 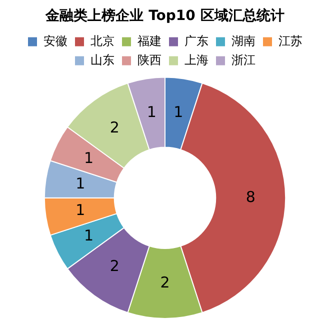 I want to click on legend-label: 江苏, so click(x=290, y=41).